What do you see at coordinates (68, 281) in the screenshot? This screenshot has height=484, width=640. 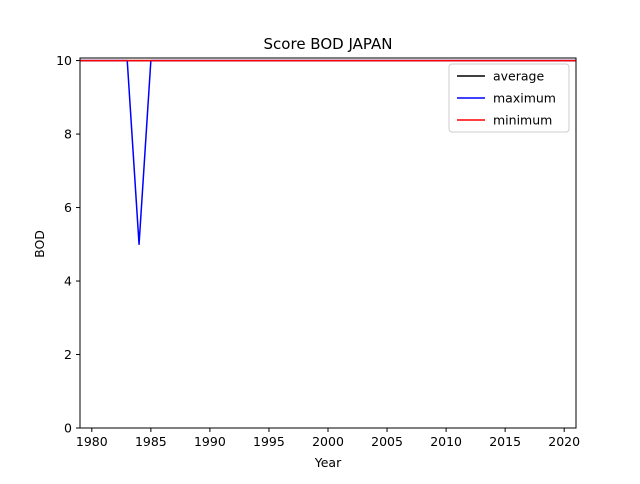 I see `y-tick-label: 4` at bounding box center [68, 281].